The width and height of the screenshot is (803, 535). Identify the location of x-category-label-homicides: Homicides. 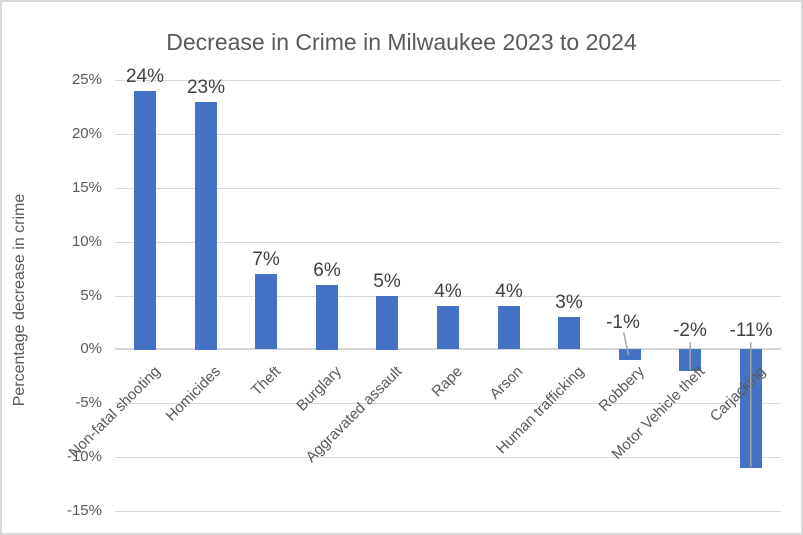
(193, 394).